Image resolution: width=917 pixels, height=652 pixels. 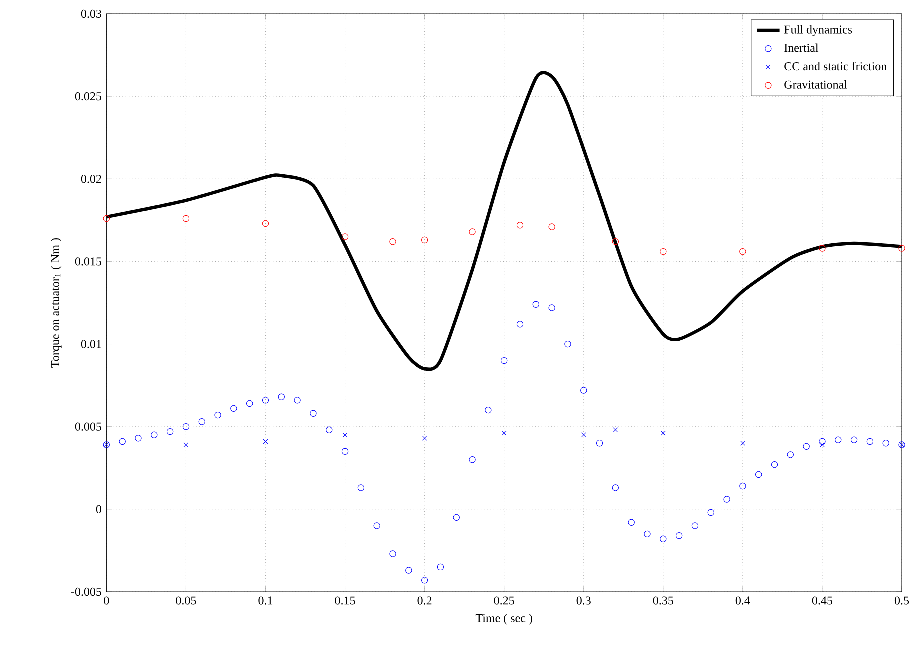 I want to click on x-tick-label: 0.5, so click(x=902, y=600).